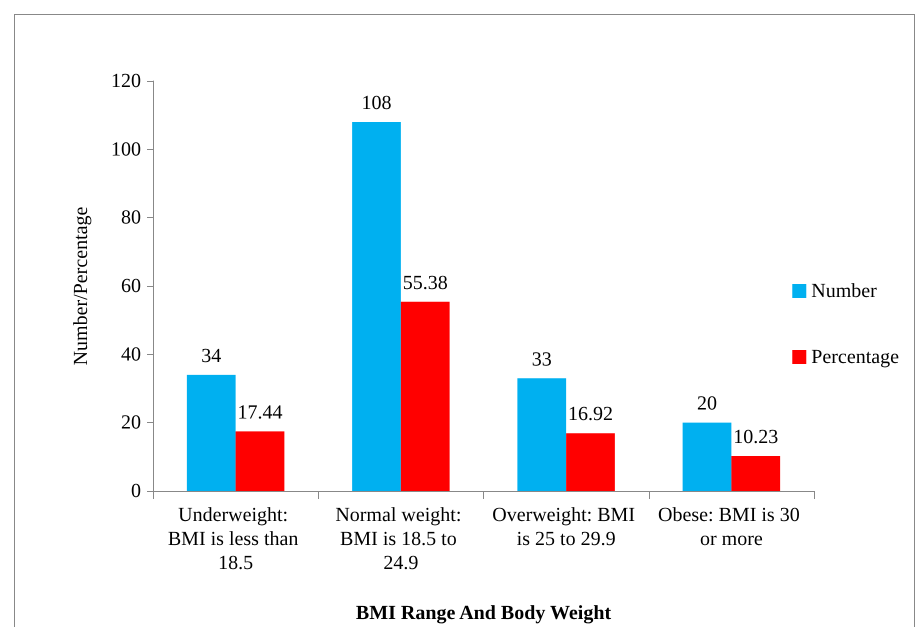  I want to click on x-tick-label: Normal weight: BMI is 18.5 to 24.9, so click(400, 539).